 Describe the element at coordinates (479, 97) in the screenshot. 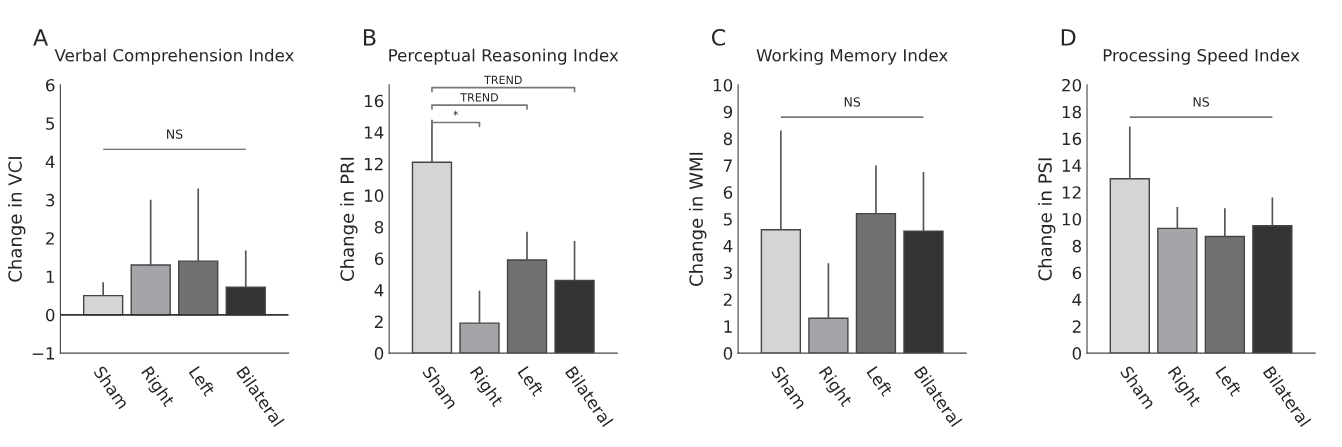

I see `annotation: TREND` at that location.